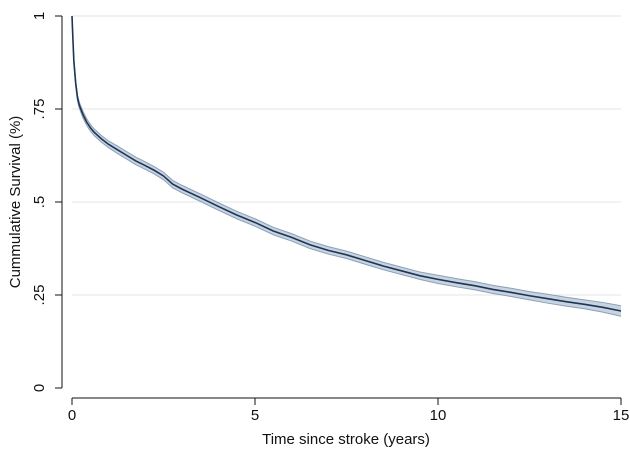 This screenshot has width=630, height=456. What do you see at coordinates (438, 415) in the screenshot?
I see `x-tick-label-2: 10` at bounding box center [438, 415].